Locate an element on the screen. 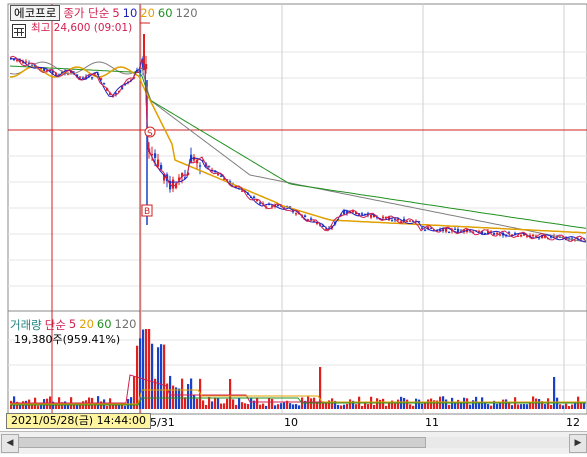 The width and height of the screenshot is (587, 457). scroll-thumb is located at coordinates (222, 442).